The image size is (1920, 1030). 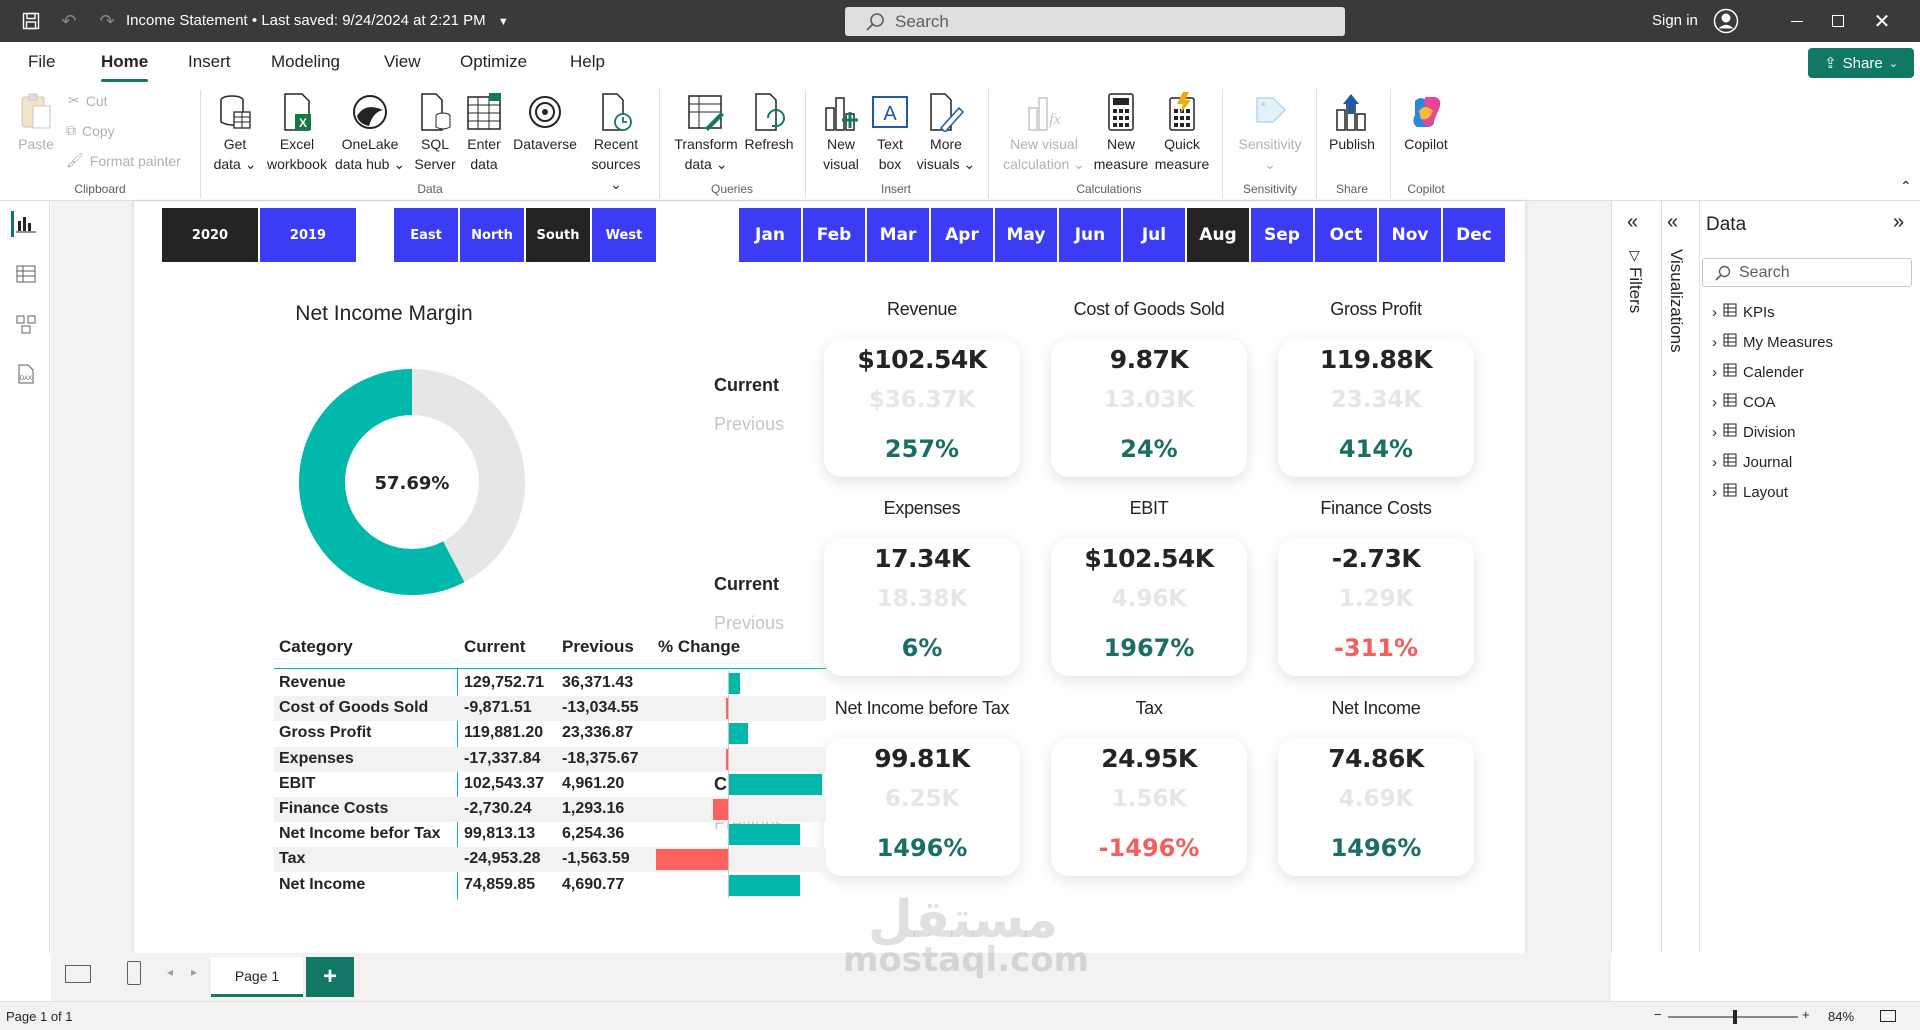 What do you see at coordinates (1154, 235) in the screenshot?
I see `month-jul-button: Jul` at bounding box center [1154, 235].